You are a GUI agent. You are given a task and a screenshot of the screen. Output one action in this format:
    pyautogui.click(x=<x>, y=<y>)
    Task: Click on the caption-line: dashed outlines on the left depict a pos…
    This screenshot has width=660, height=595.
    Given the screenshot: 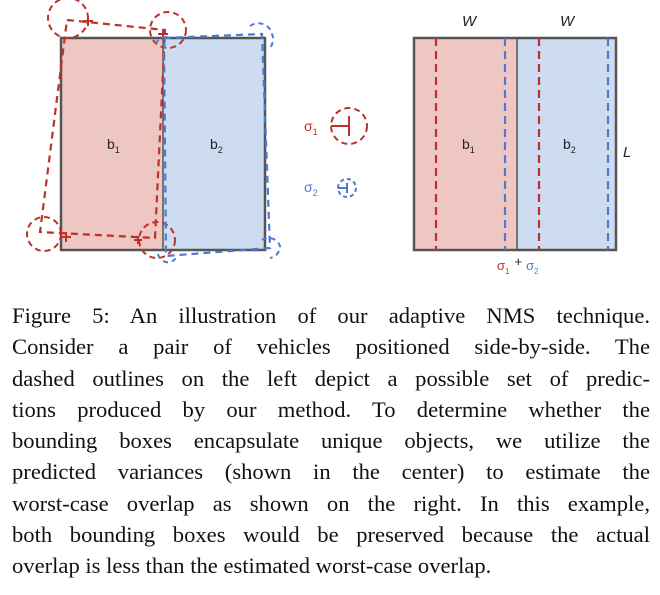 What is the action you would take?
    pyautogui.click(x=331, y=378)
    